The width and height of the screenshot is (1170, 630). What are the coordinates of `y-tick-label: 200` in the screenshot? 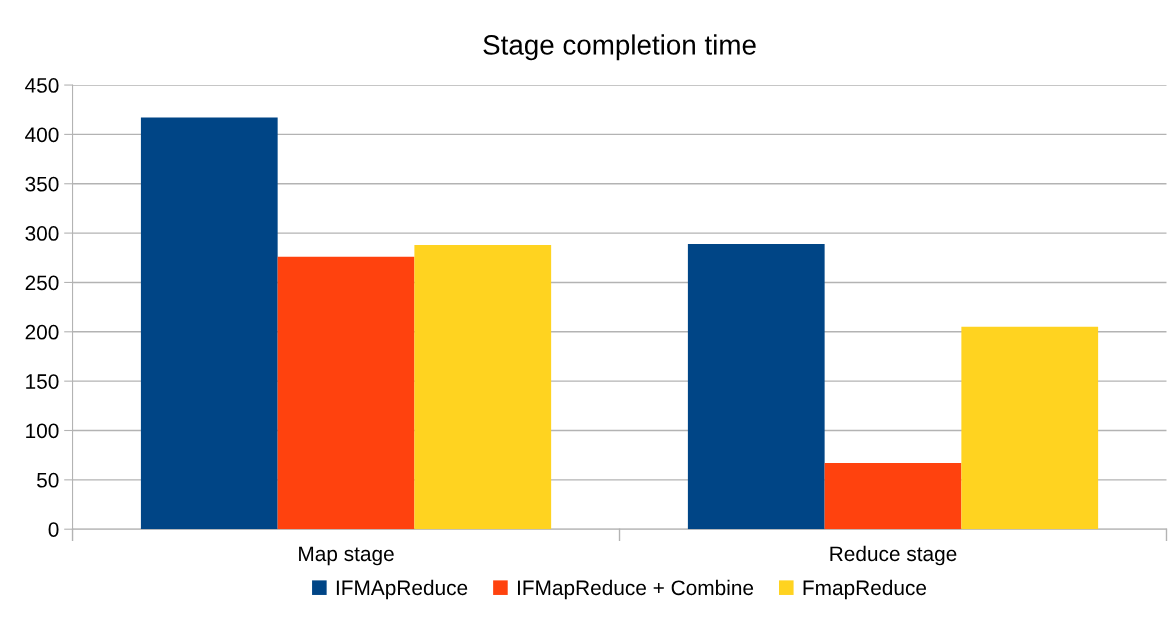 It's located at (42, 332).